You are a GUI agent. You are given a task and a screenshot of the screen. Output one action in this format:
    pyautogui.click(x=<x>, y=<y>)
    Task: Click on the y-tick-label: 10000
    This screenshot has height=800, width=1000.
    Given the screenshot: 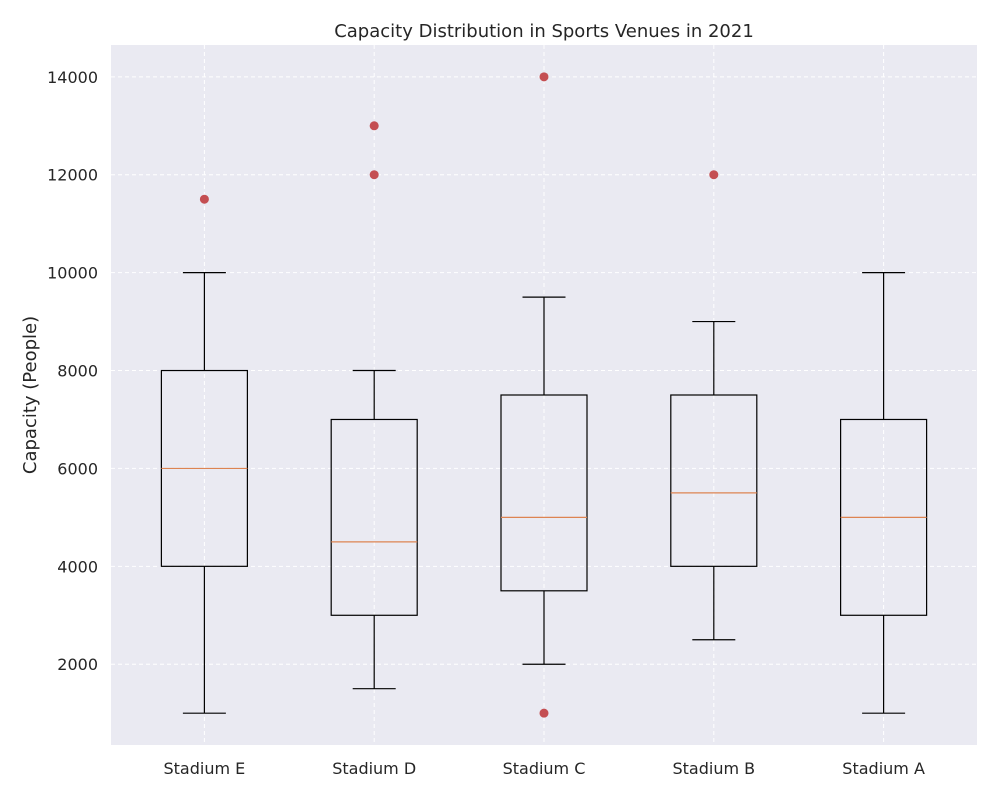 What is the action you would take?
    pyautogui.click(x=72, y=273)
    